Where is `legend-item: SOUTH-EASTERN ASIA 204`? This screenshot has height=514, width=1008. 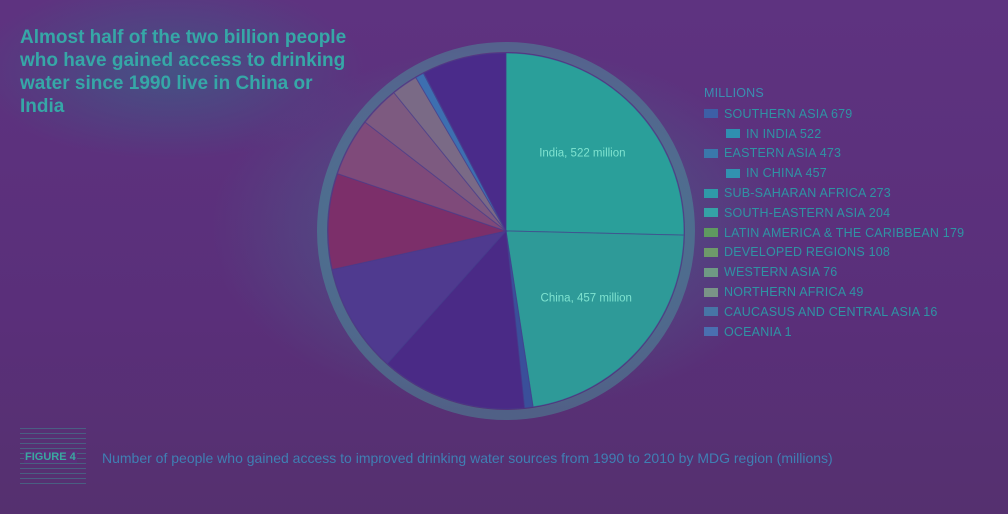 legend-item: SOUTH-EASTERN ASIA 204 is located at coordinates (834, 213).